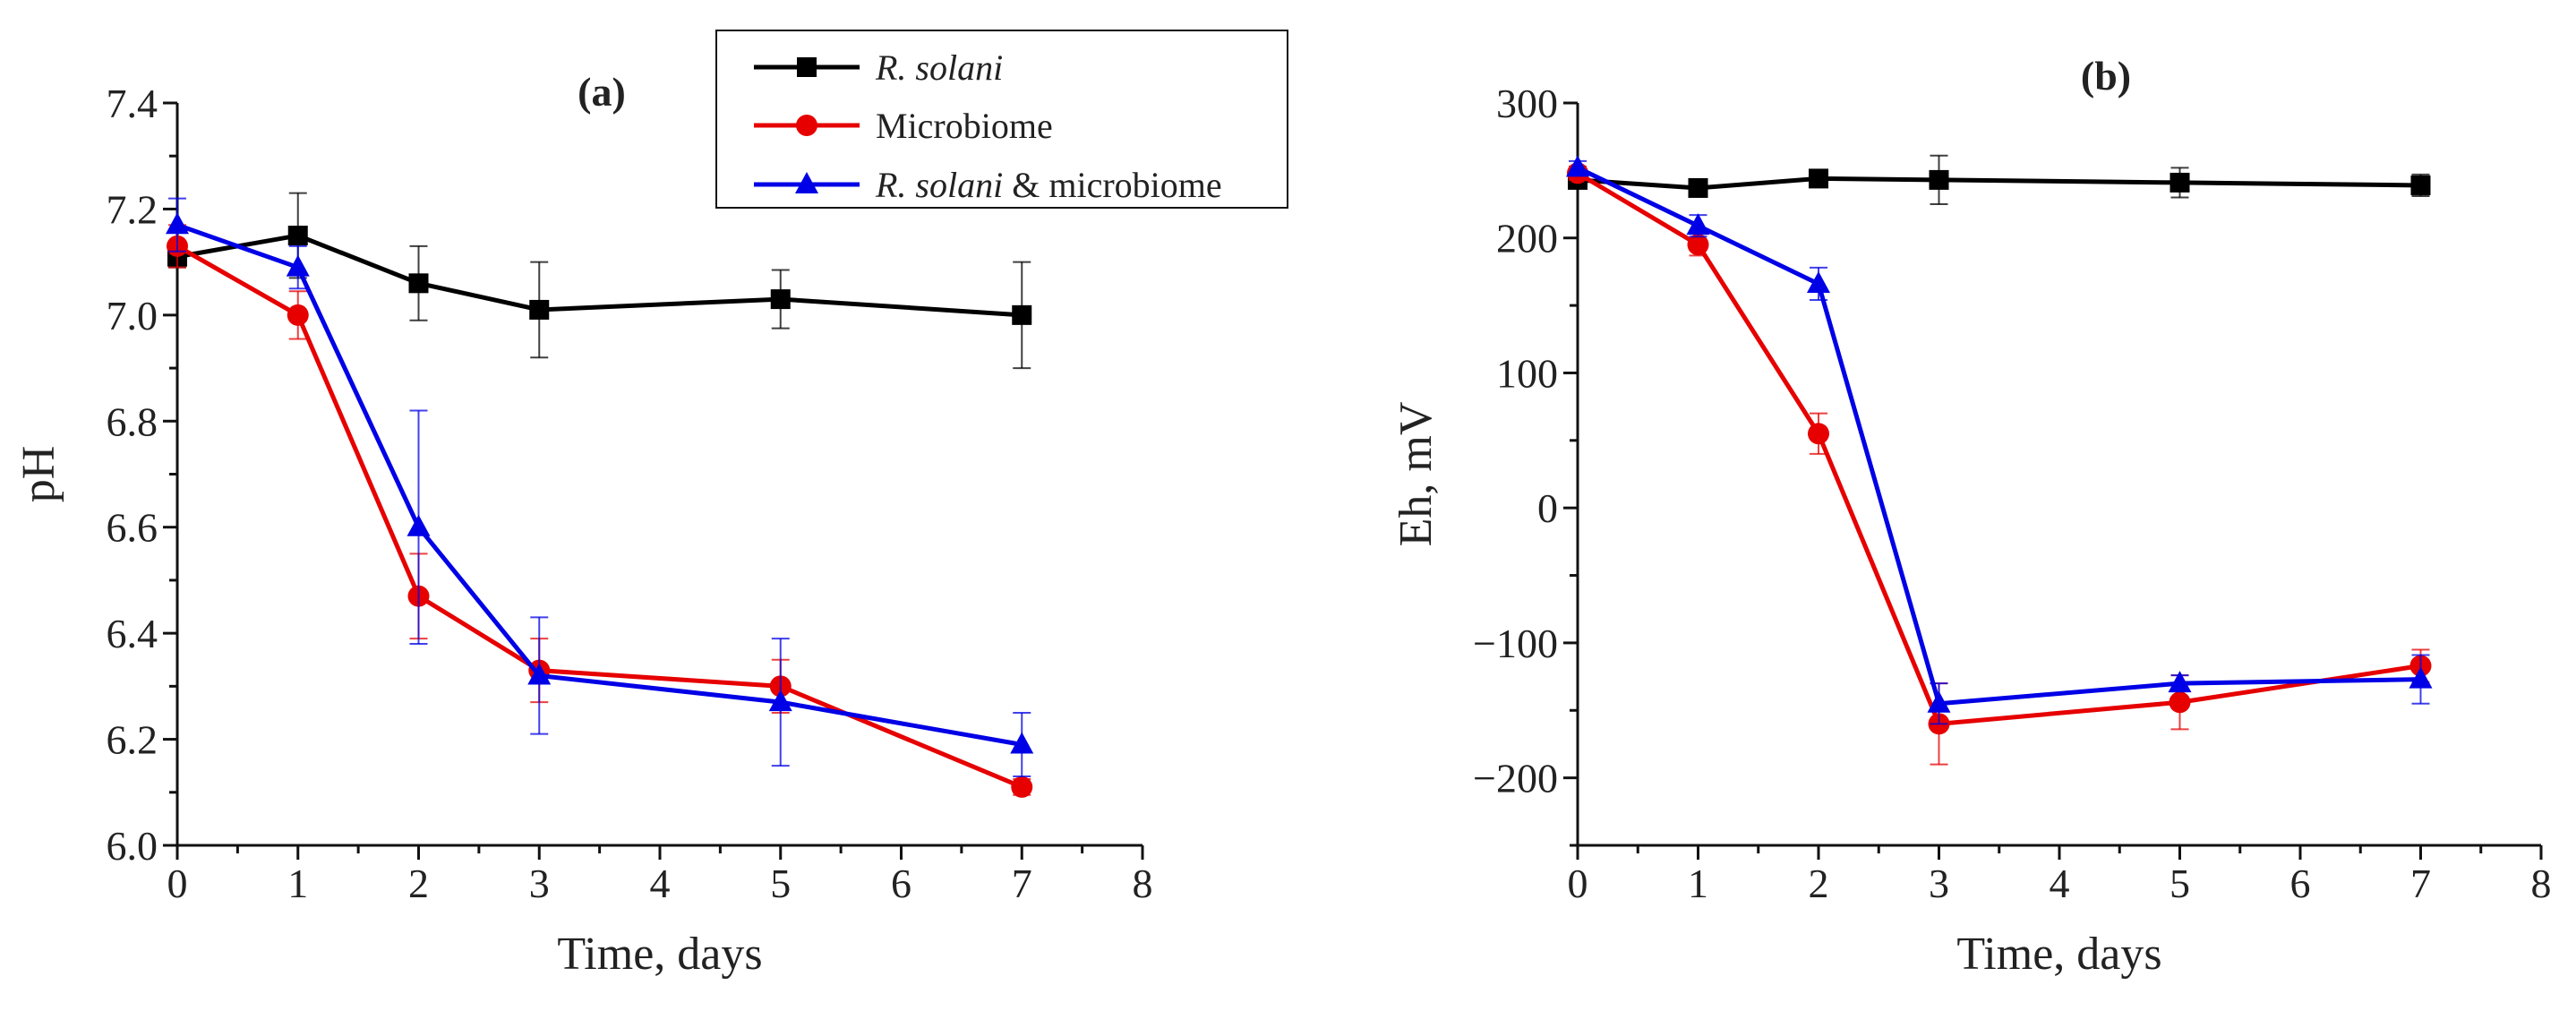  What do you see at coordinates (132, 209) in the screenshot?
I see `y-tick-label: 7.2` at bounding box center [132, 209].